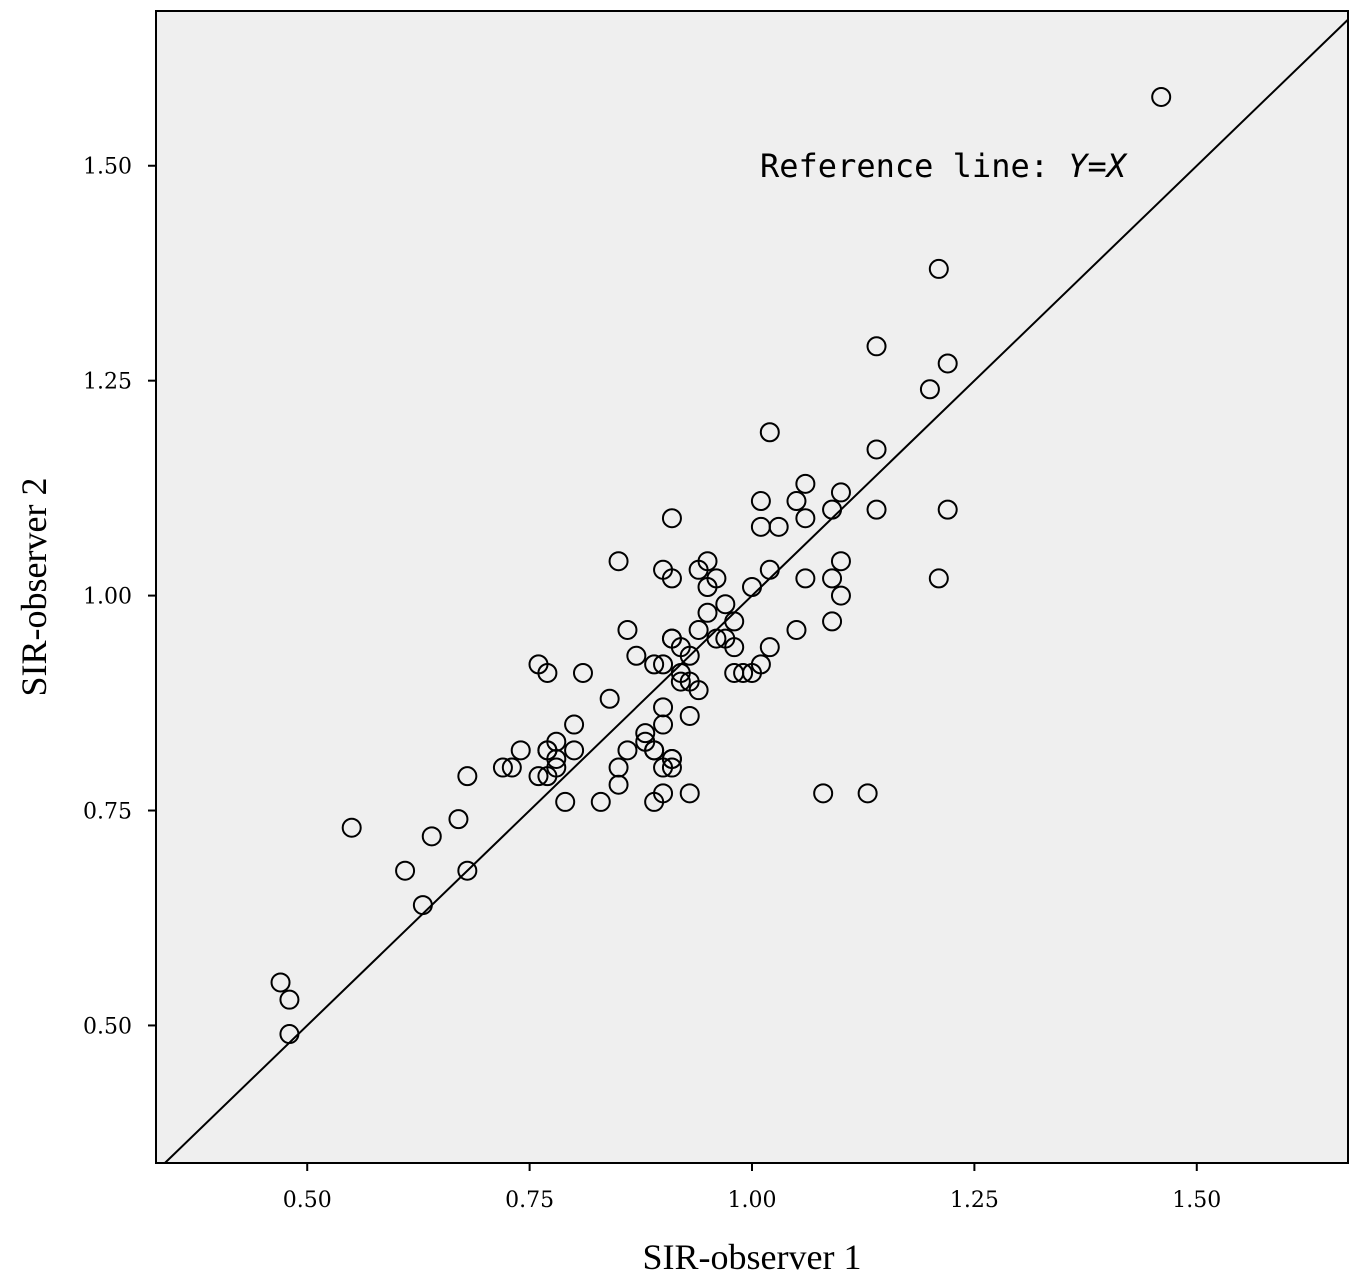 The image size is (1360, 1284). What do you see at coordinates (529, 1200) in the screenshot?
I see `x-tick-label: 0.75` at bounding box center [529, 1200].